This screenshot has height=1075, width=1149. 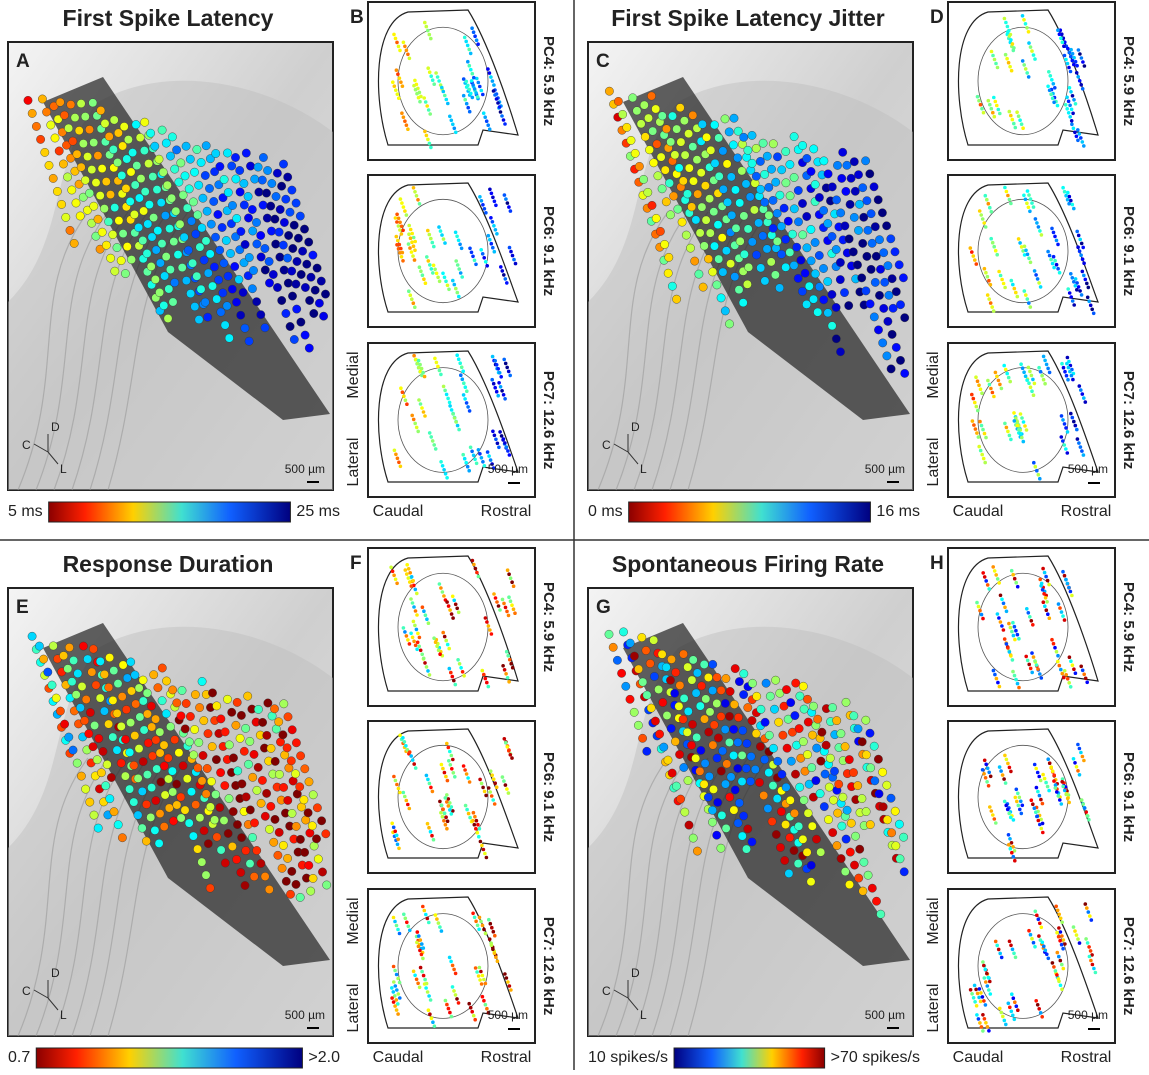 I want to click on slice-label: PC7: 12.6 kHz, so click(x=548, y=420).